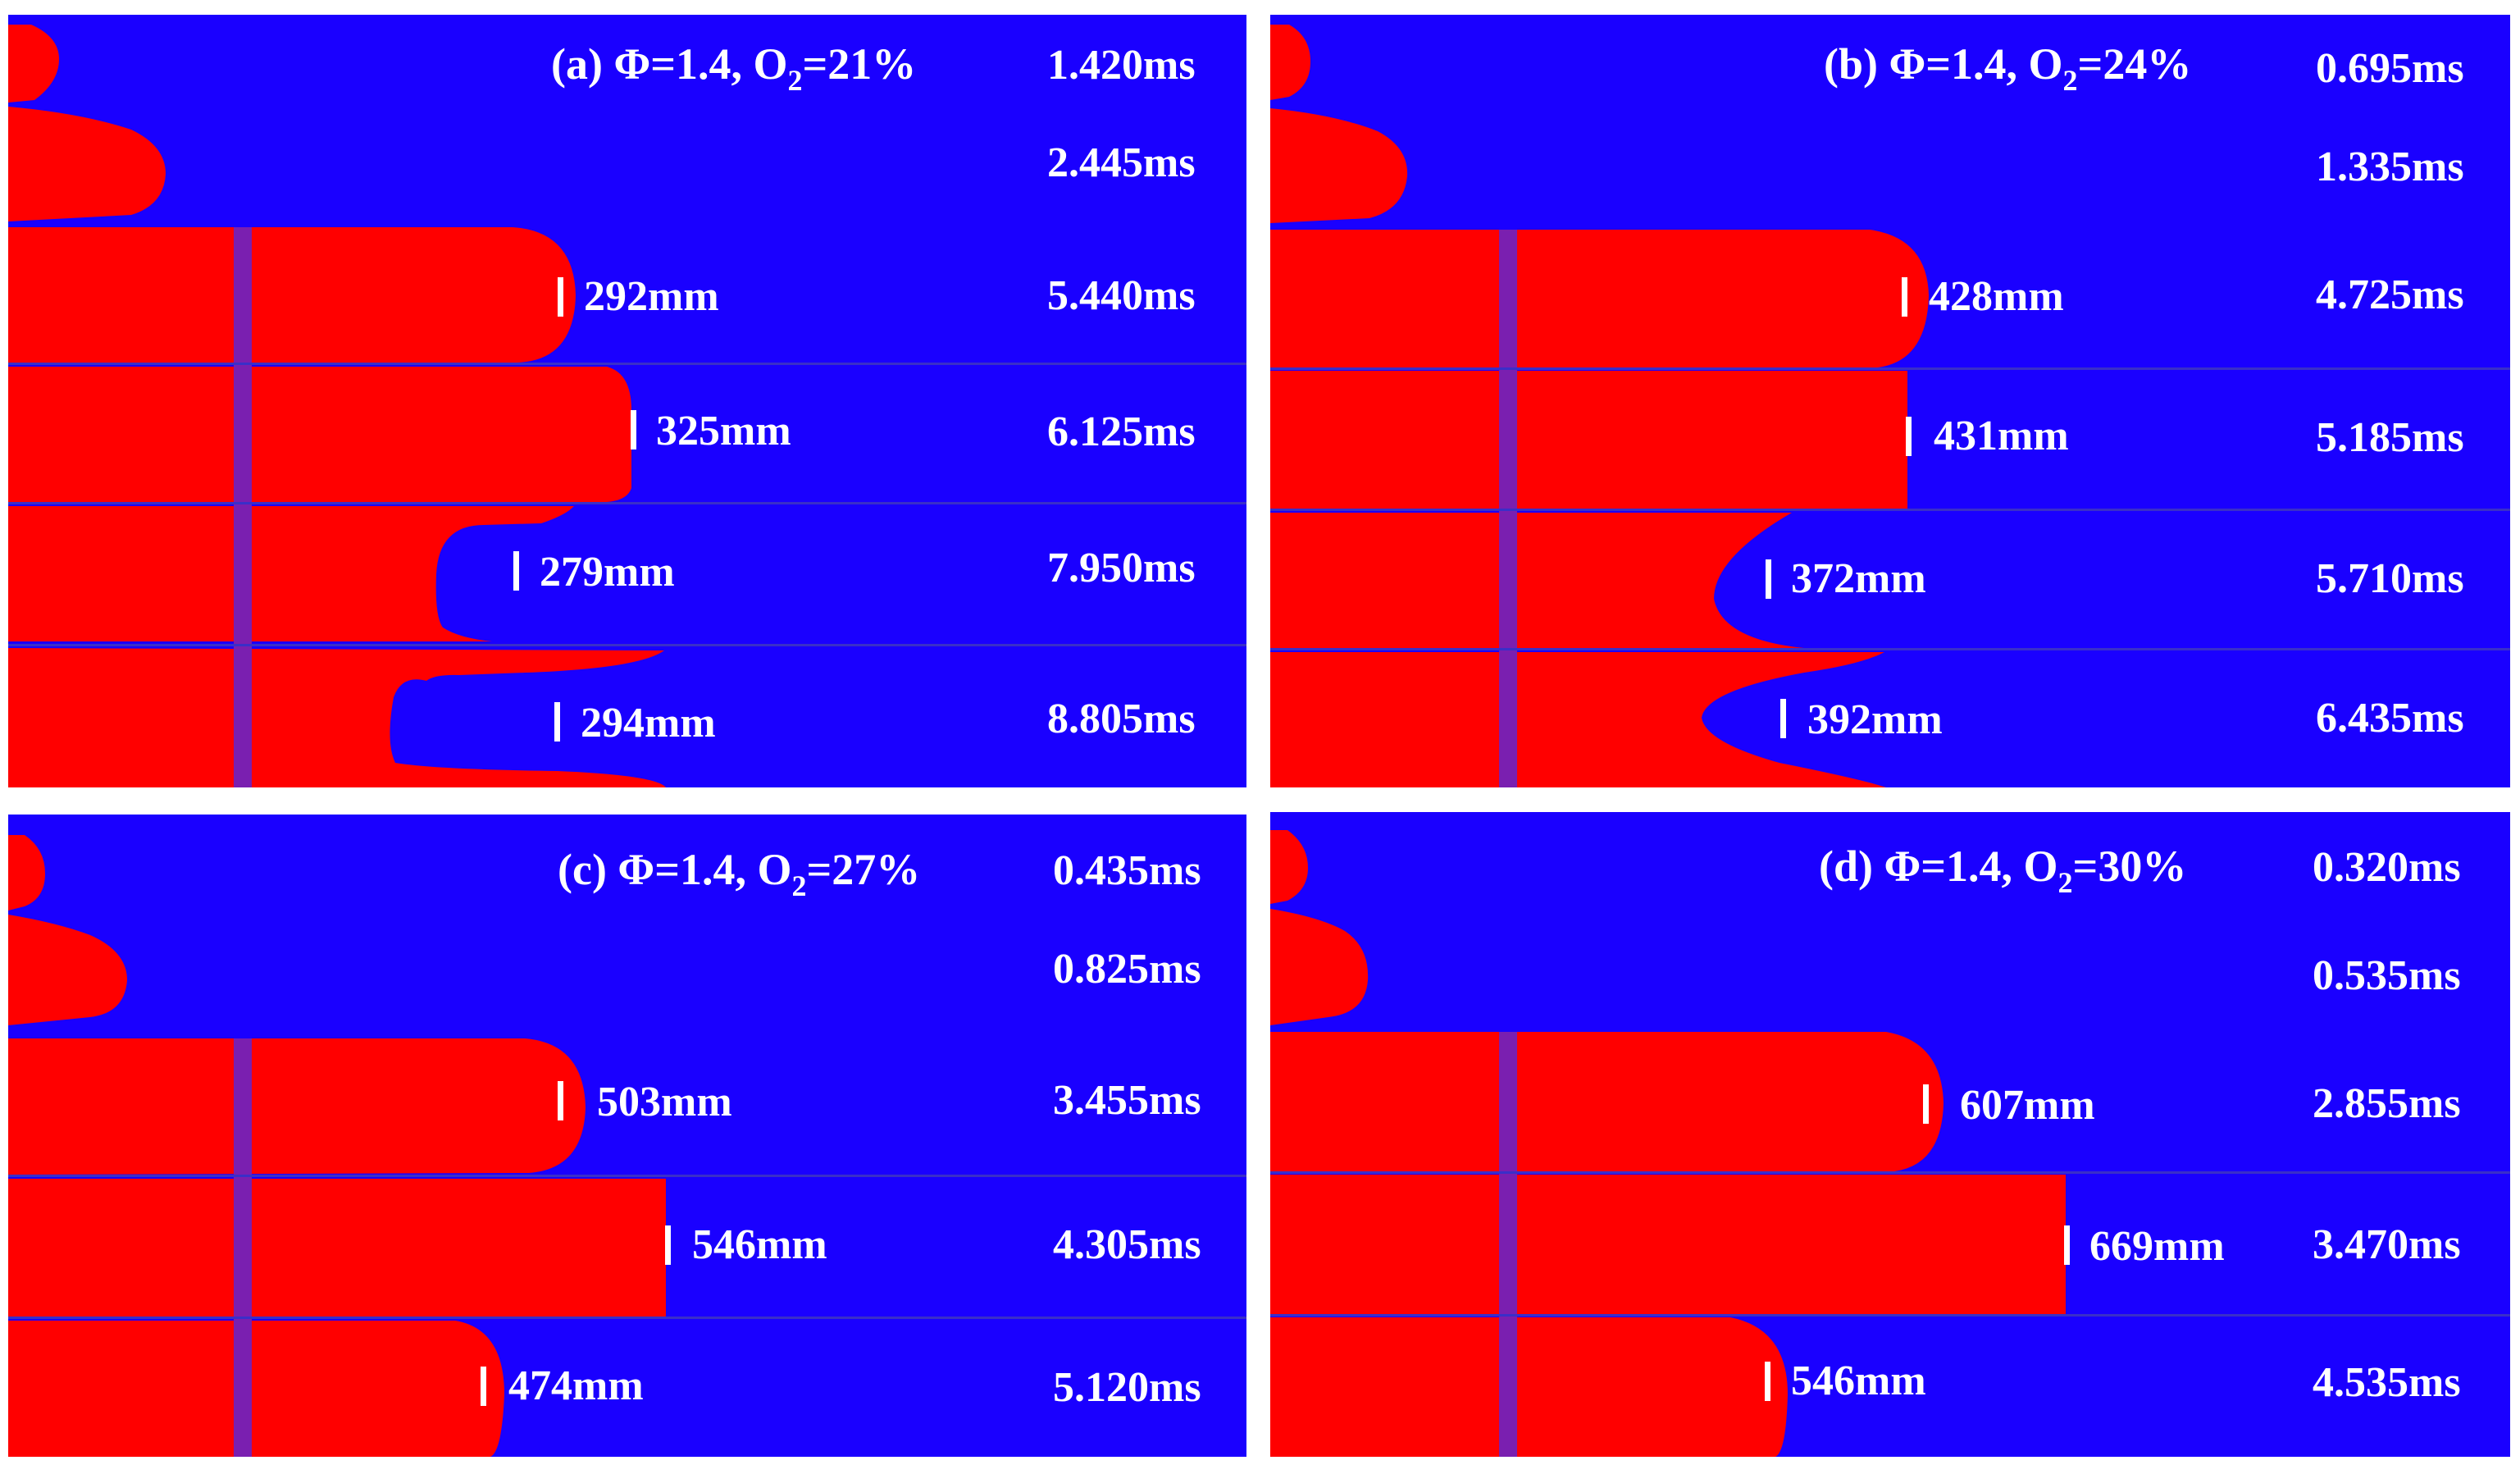  Describe the element at coordinates (723, 431) in the screenshot. I see `panel-a-distance-label: 325mm` at that location.